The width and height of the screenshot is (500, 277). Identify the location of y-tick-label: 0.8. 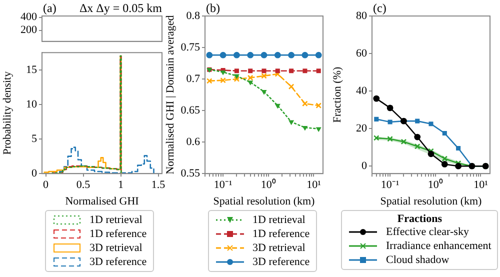
(193, 16).